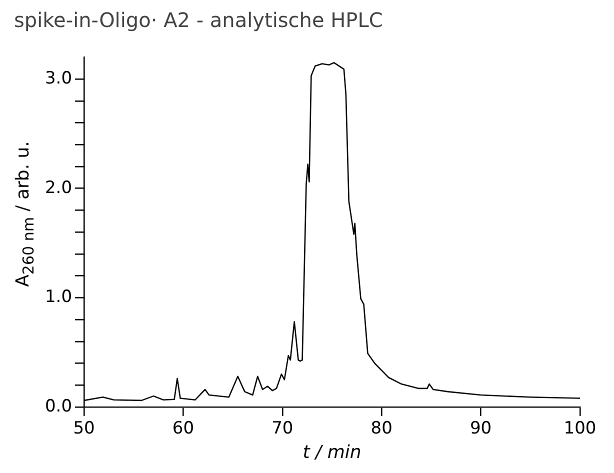 The width and height of the screenshot is (614, 473). I want to click on x-tick-label: 90, so click(481, 428).